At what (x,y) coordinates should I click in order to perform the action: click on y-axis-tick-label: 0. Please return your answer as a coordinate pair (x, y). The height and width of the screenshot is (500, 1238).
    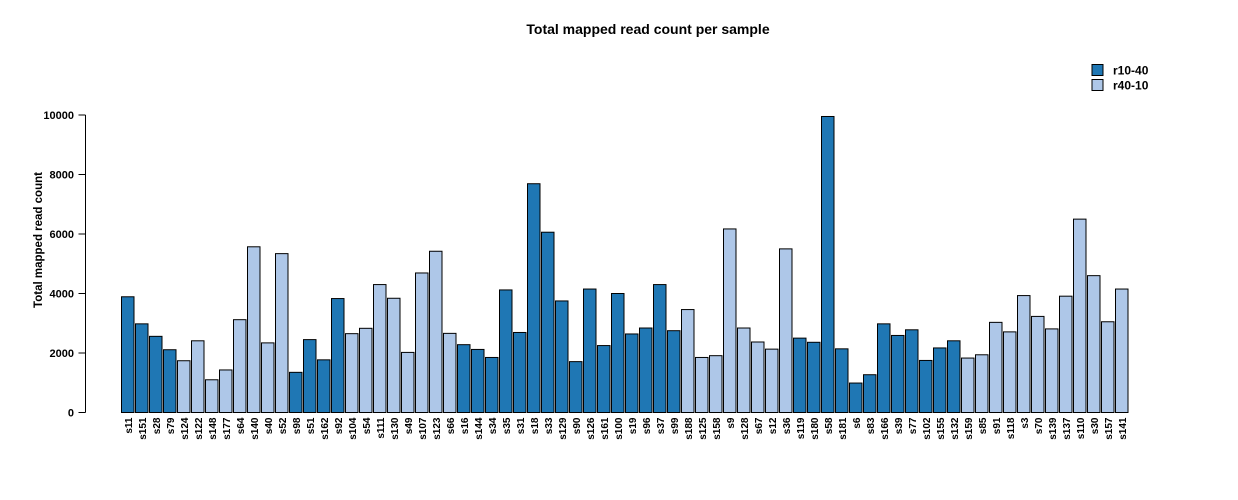
    Looking at the image, I should click on (71, 414).